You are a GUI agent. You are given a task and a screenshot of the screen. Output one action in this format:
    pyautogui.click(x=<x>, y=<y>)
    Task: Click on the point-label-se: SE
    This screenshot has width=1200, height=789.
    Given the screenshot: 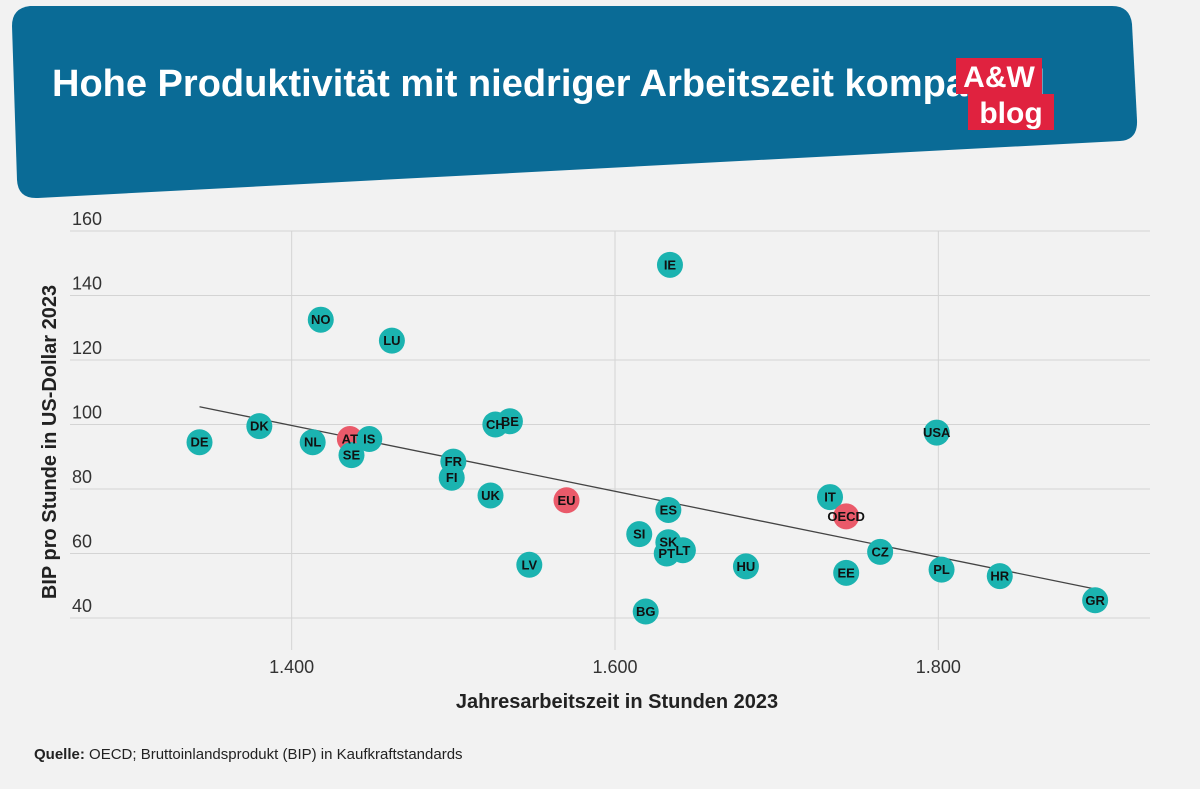 What is the action you would take?
    pyautogui.click(x=352, y=455)
    